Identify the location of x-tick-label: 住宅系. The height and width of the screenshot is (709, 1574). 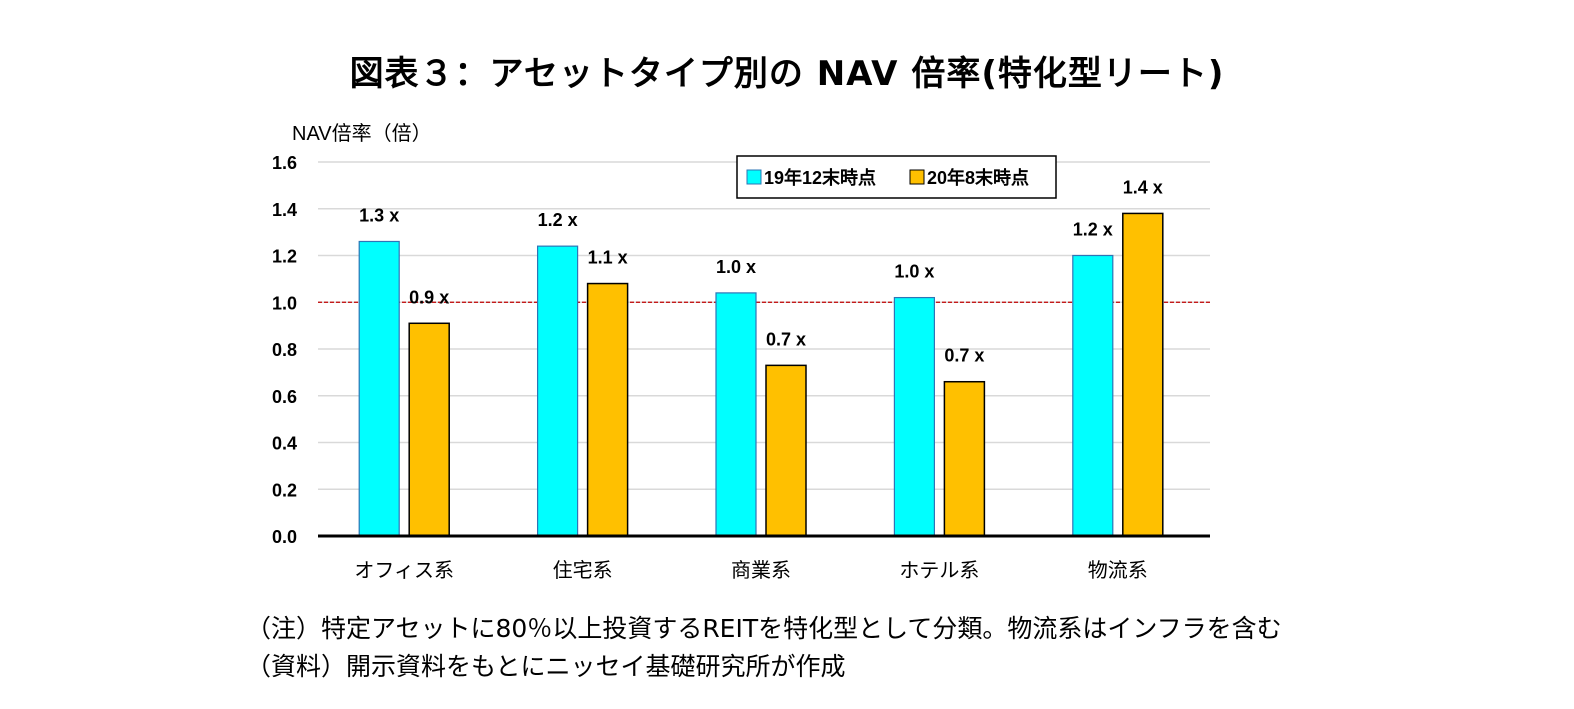
(583, 570).